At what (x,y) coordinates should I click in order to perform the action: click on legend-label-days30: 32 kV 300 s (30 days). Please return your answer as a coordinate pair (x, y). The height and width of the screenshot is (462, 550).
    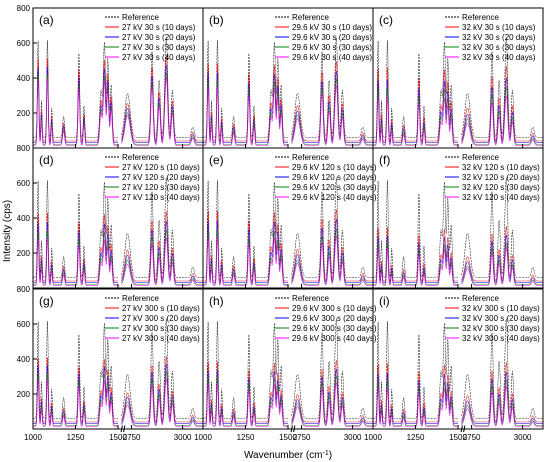
    Looking at the image, I should click on (501, 328).